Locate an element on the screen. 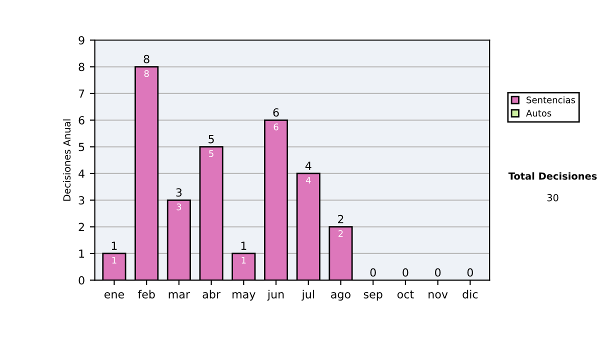  data-label: 6 is located at coordinates (276, 126).